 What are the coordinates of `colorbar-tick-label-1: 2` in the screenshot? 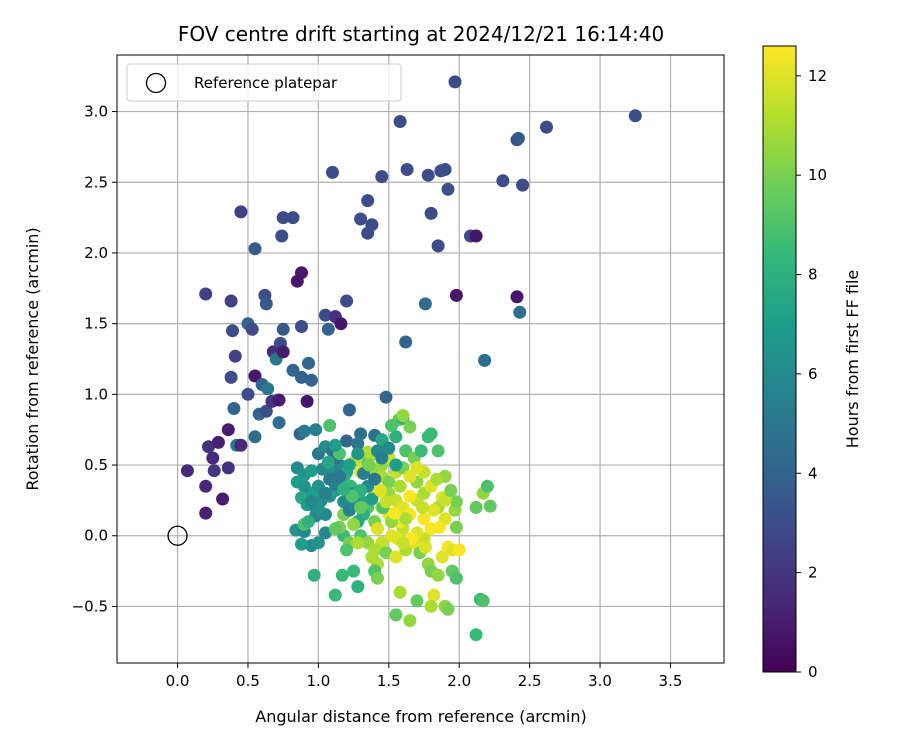 It's located at (813, 573).